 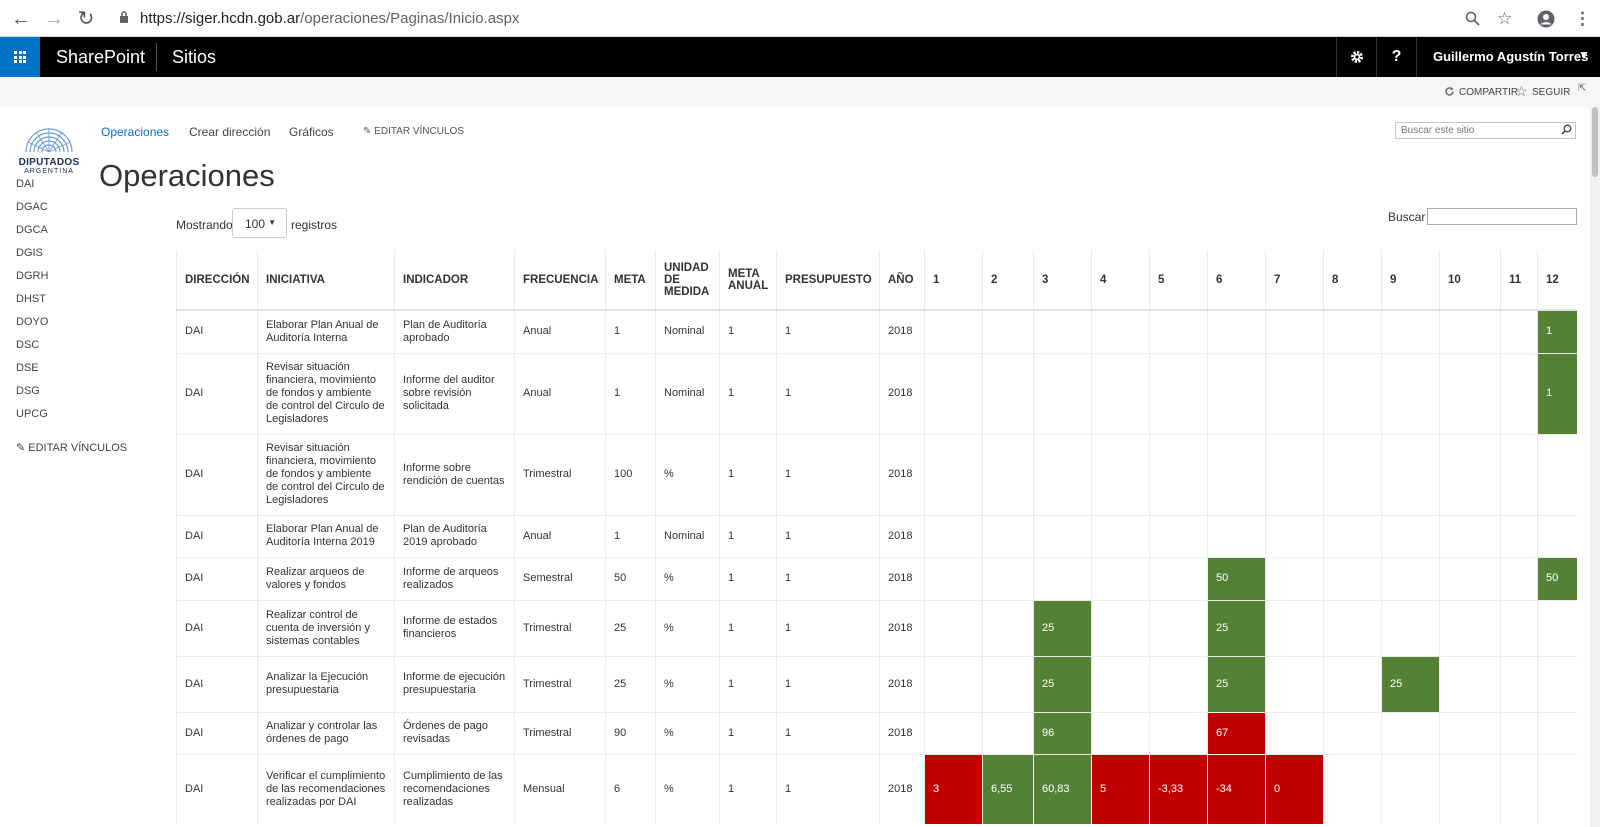 I want to click on leftnav-edit-links: ✎ EDITAR VÍNCULOS, so click(x=71, y=451).